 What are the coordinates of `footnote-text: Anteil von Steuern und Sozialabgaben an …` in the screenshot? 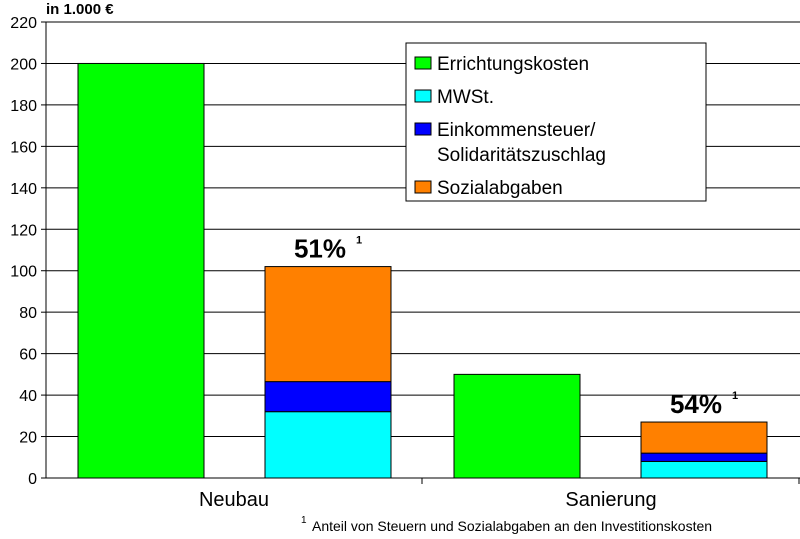 It's located at (512, 526).